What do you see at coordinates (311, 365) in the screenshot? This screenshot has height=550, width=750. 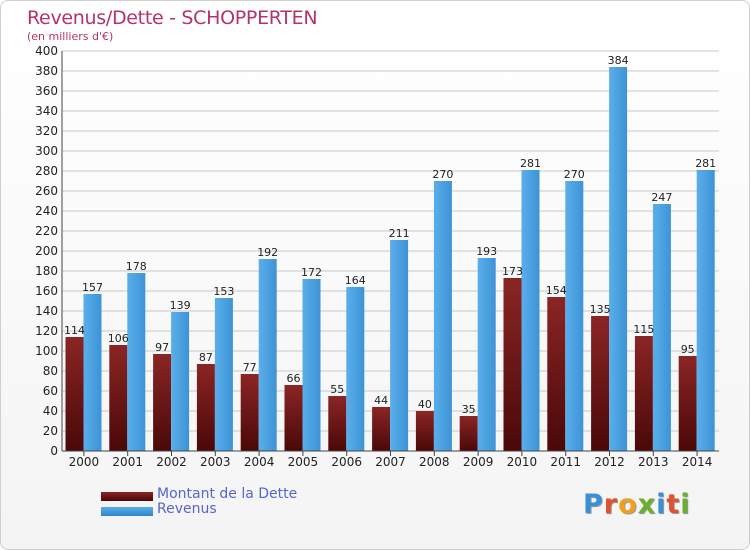 I see `bar-revenue-2005` at bounding box center [311, 365].